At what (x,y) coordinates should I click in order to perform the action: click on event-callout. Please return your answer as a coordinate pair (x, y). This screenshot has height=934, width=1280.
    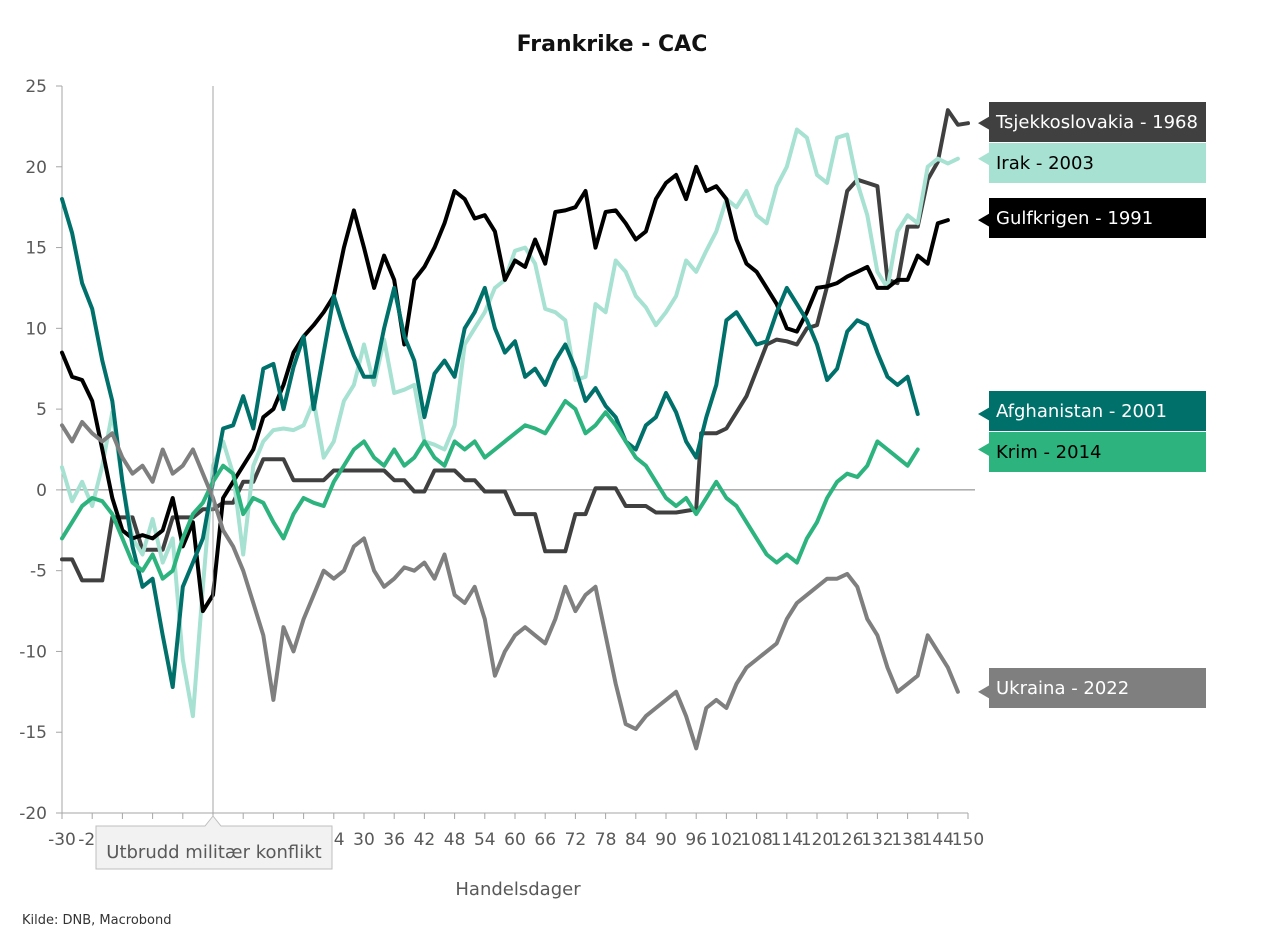
    Looking at the image, I should click on (214, 842).